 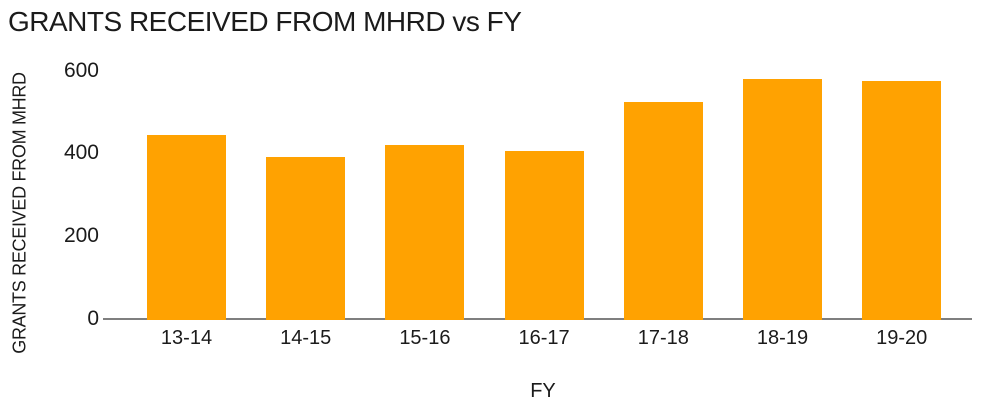 I want to click on x-tick-label: 18-19, so click(x=782, y=338).